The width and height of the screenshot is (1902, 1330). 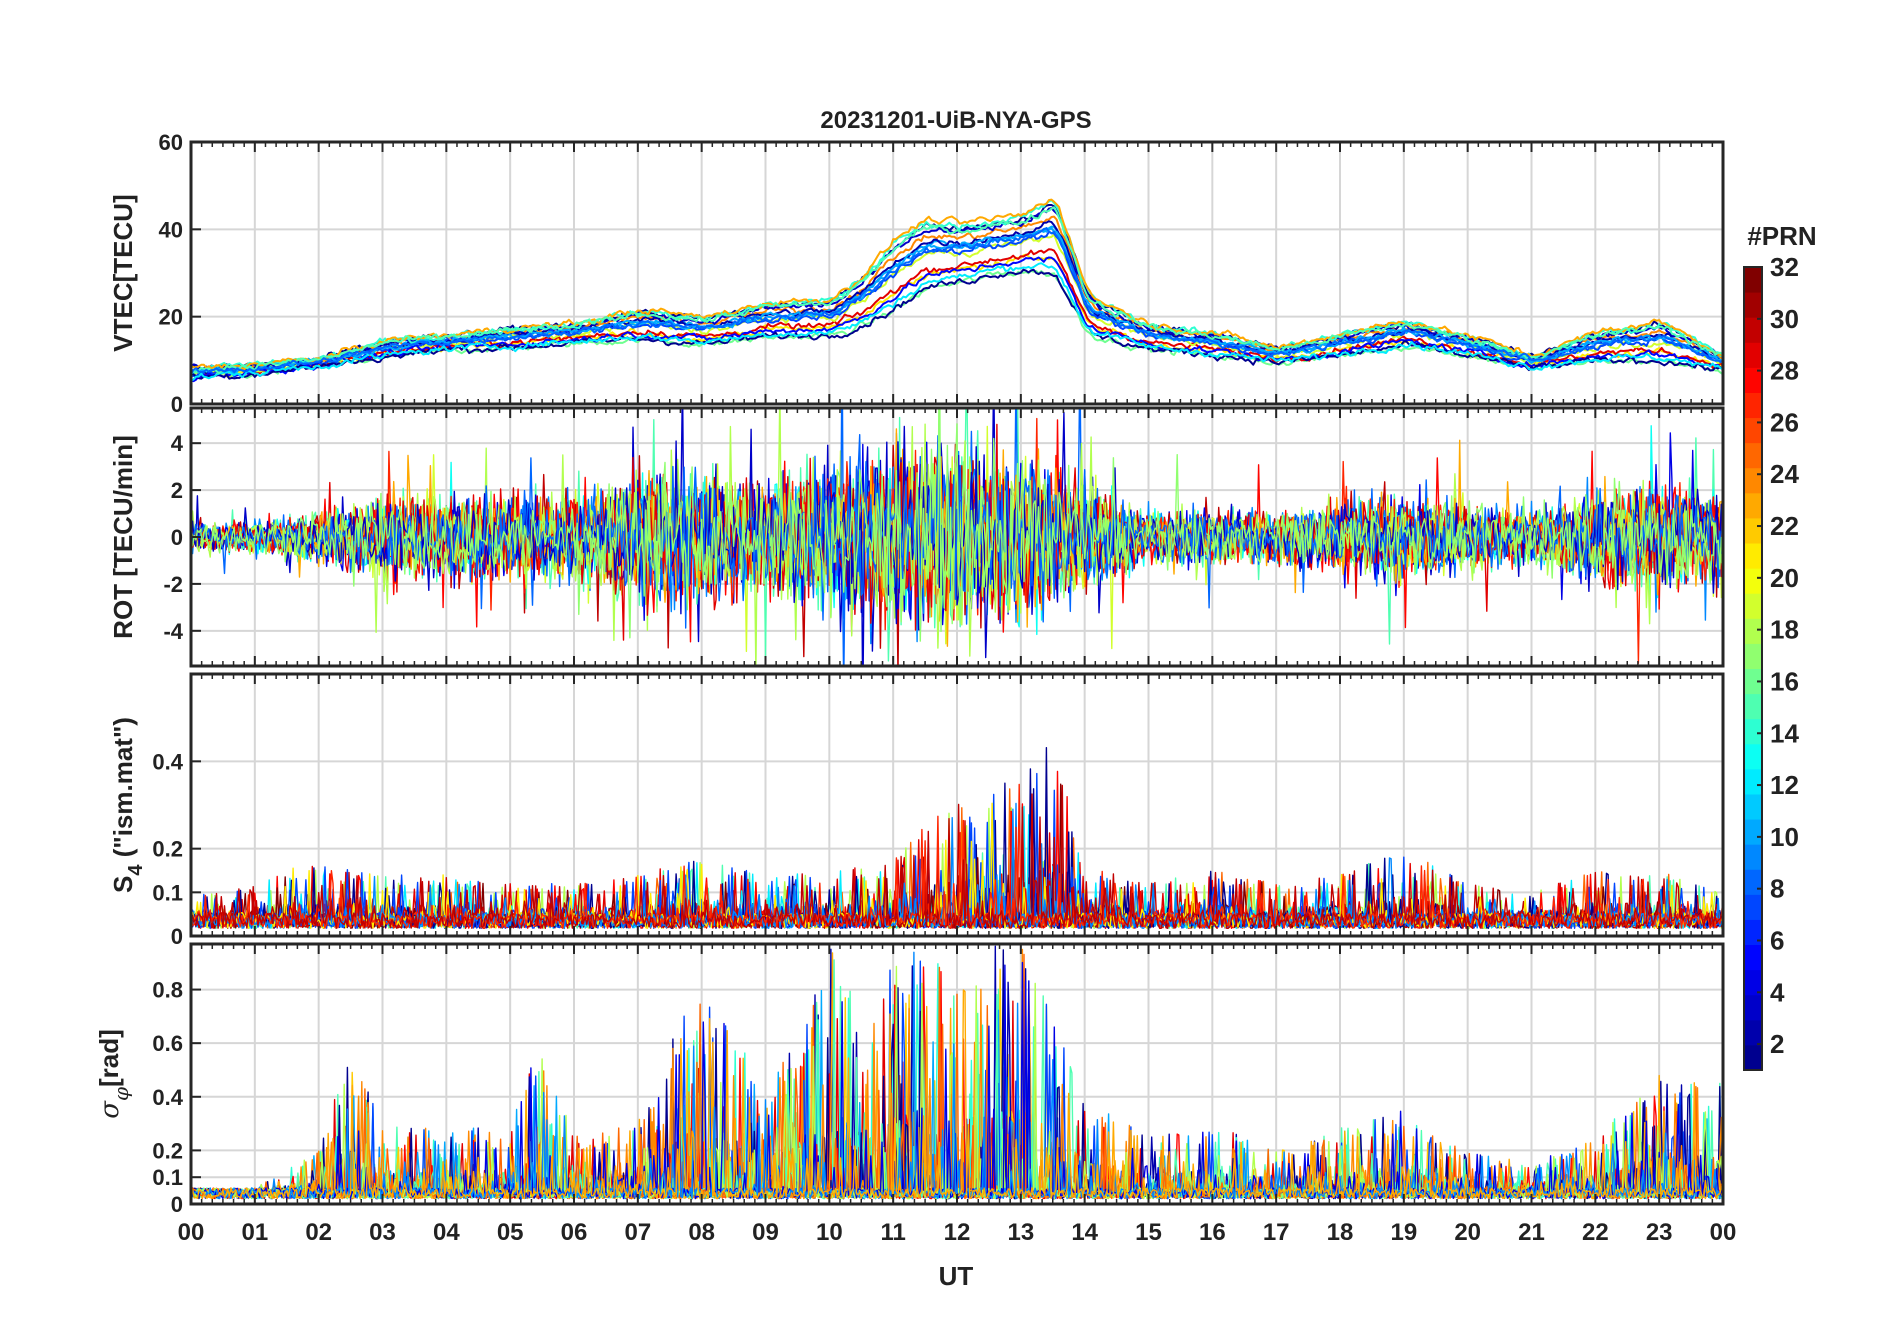 What do you see at coordinates (1148, 1232) in the screenshot?
I see `x-tick-label: 15` at bounding box center [1148, 1232].